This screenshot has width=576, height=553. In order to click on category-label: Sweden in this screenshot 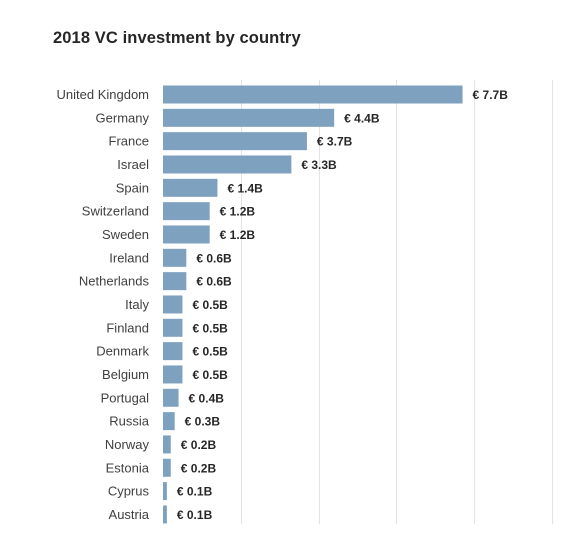, I will do `click(125, 234)`.